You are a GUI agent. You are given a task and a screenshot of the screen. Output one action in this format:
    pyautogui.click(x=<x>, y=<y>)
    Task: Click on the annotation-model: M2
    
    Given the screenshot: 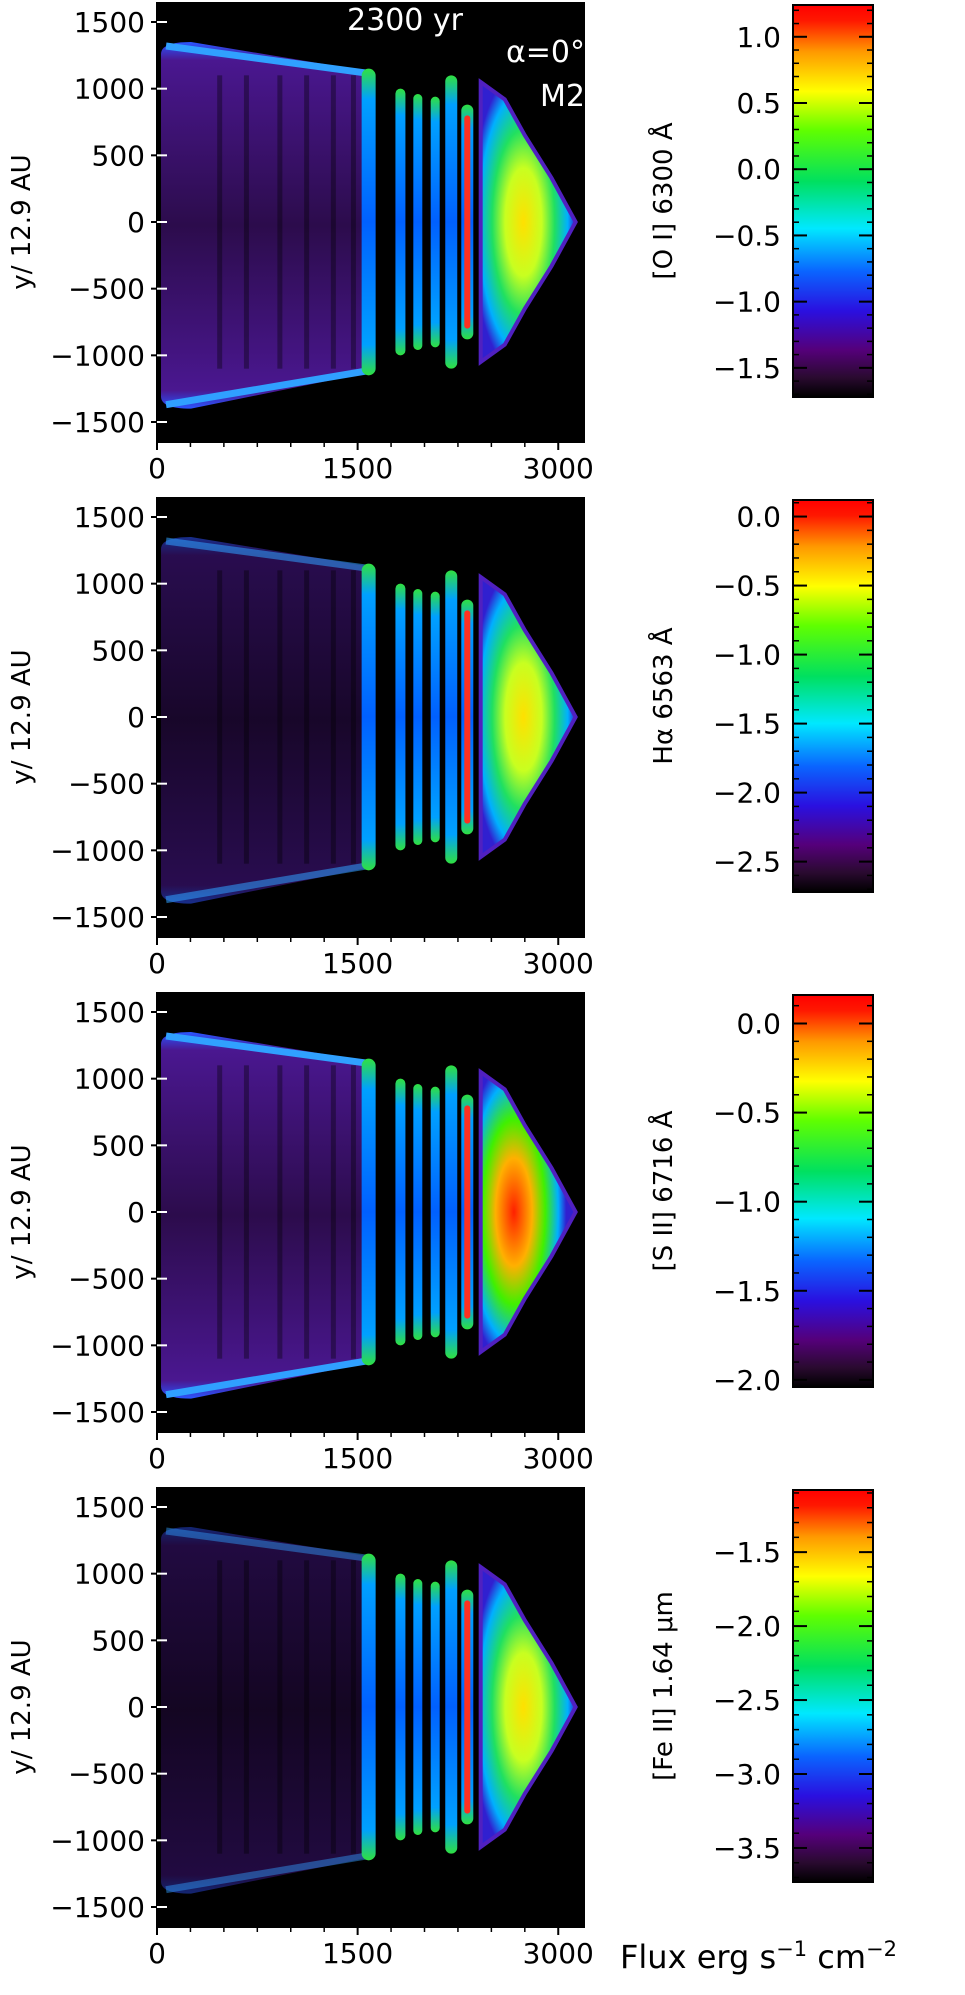 What is the action you would take?
    pyautogui.click(x=562, y=96)
    